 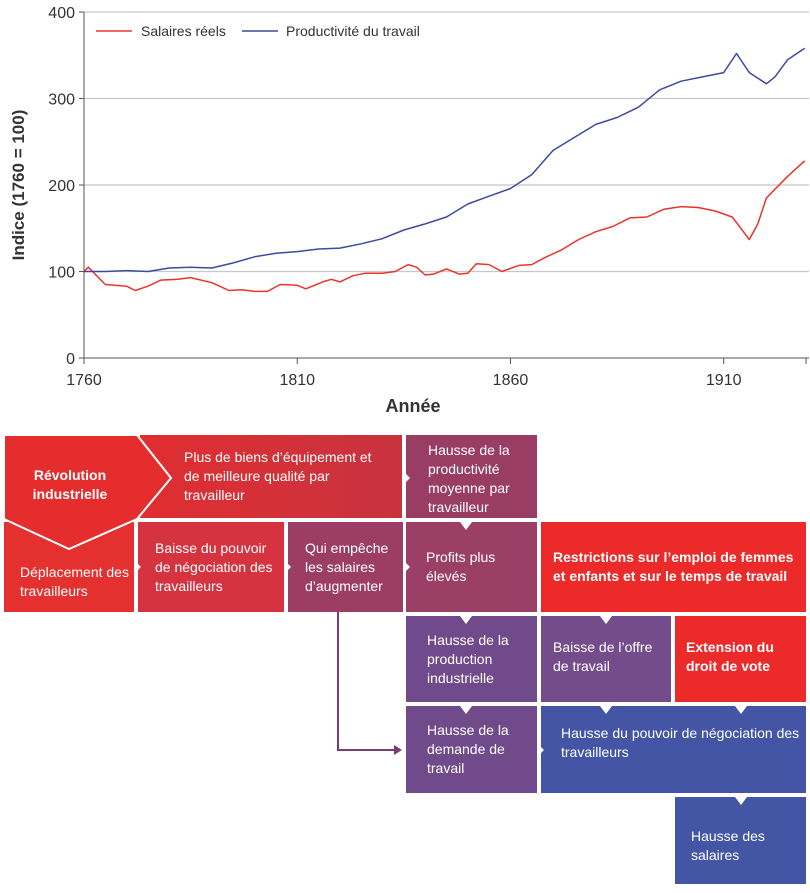 I want to click on y-tick-label: 300, so click(x=61, y=100).